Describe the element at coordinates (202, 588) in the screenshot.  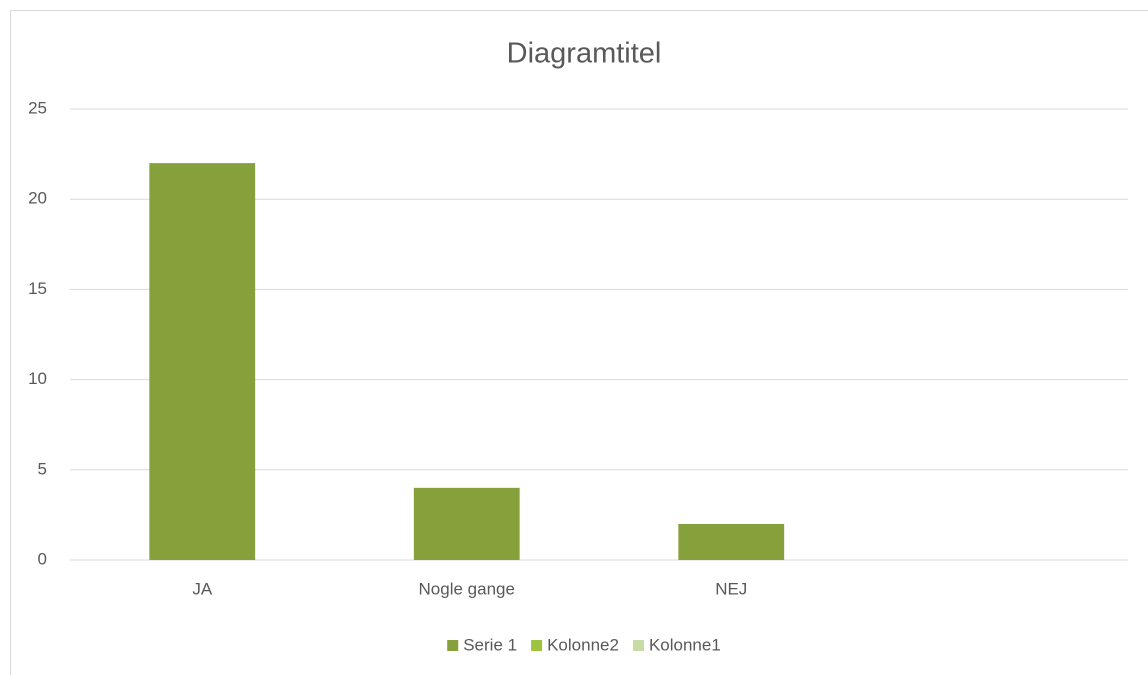
I see `x-tick-label: JA` at that location.